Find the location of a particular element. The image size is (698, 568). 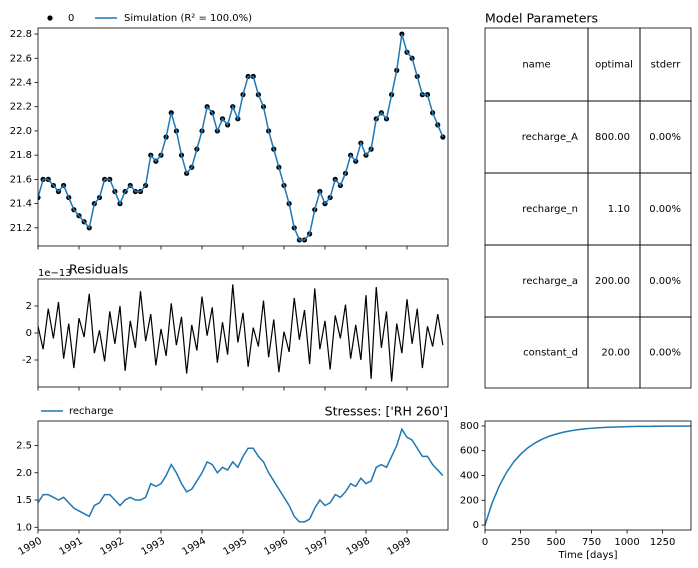

table-cell-text: recharge_a is located at coordinates (550, 281).